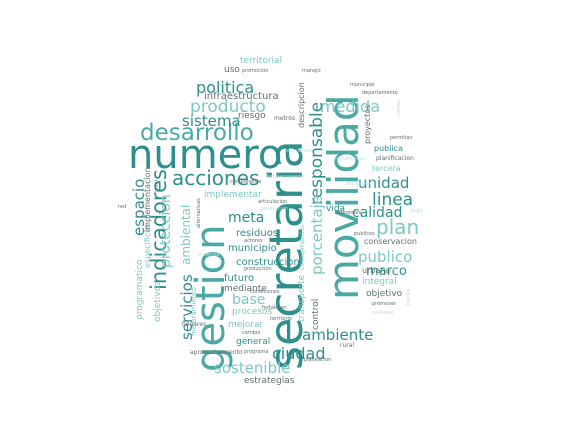 The image size is (572, 428). What do you see at coordinates (205, 155) in the screenshot?
I see `word-numero: numero` at bounding box center [205, 155].